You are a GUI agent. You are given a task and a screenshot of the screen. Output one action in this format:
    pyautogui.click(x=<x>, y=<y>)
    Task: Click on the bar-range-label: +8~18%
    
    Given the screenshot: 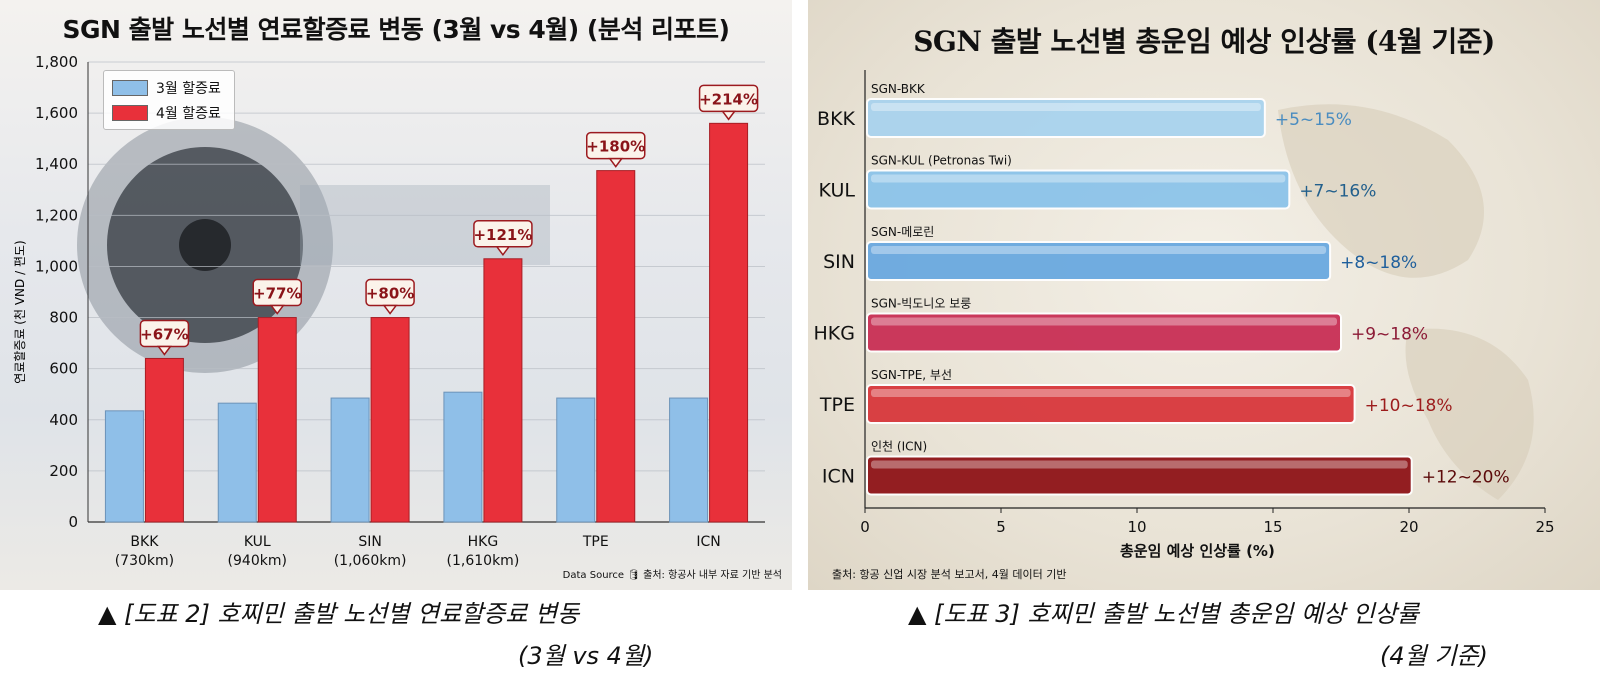 What is the action you would take?
    pyautogui.click(x=1378, y=263)
    